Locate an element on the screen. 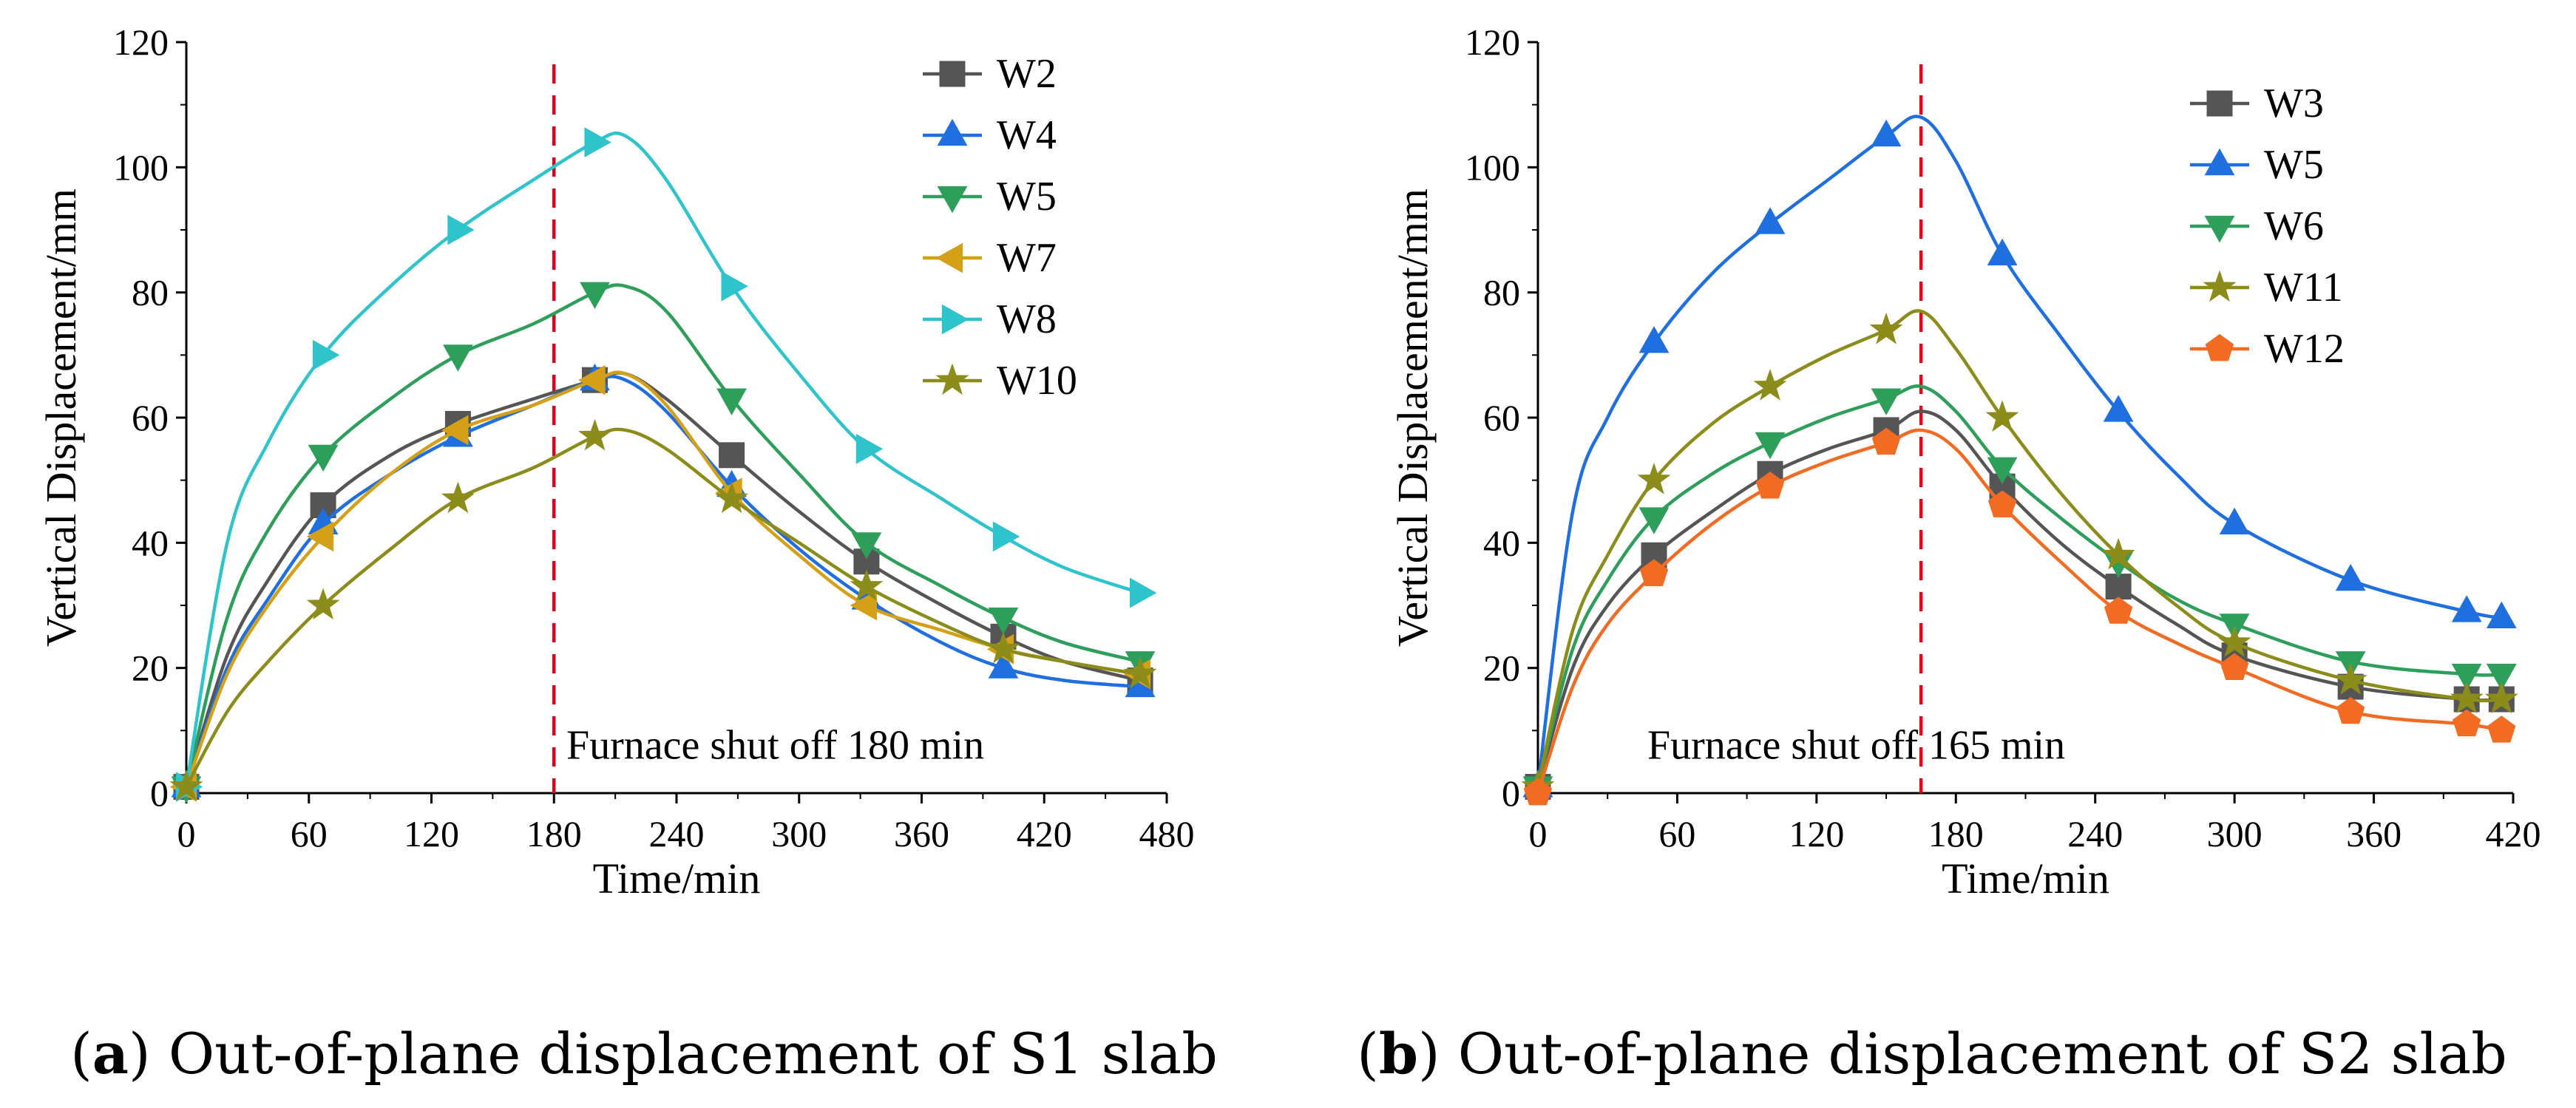 This screenshot has width=2576, height=1108. series-W12 is located at coordinates (2019, 616).